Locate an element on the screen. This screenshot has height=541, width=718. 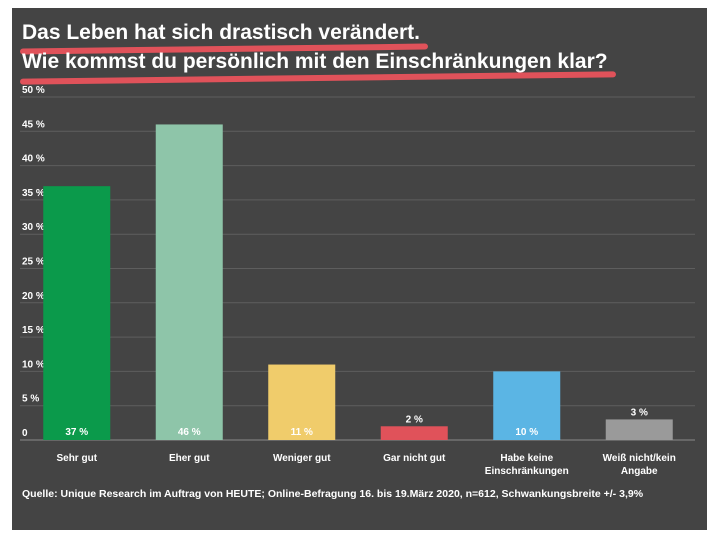
x-tick-label: Angabe is located at coordinates (639, 471).